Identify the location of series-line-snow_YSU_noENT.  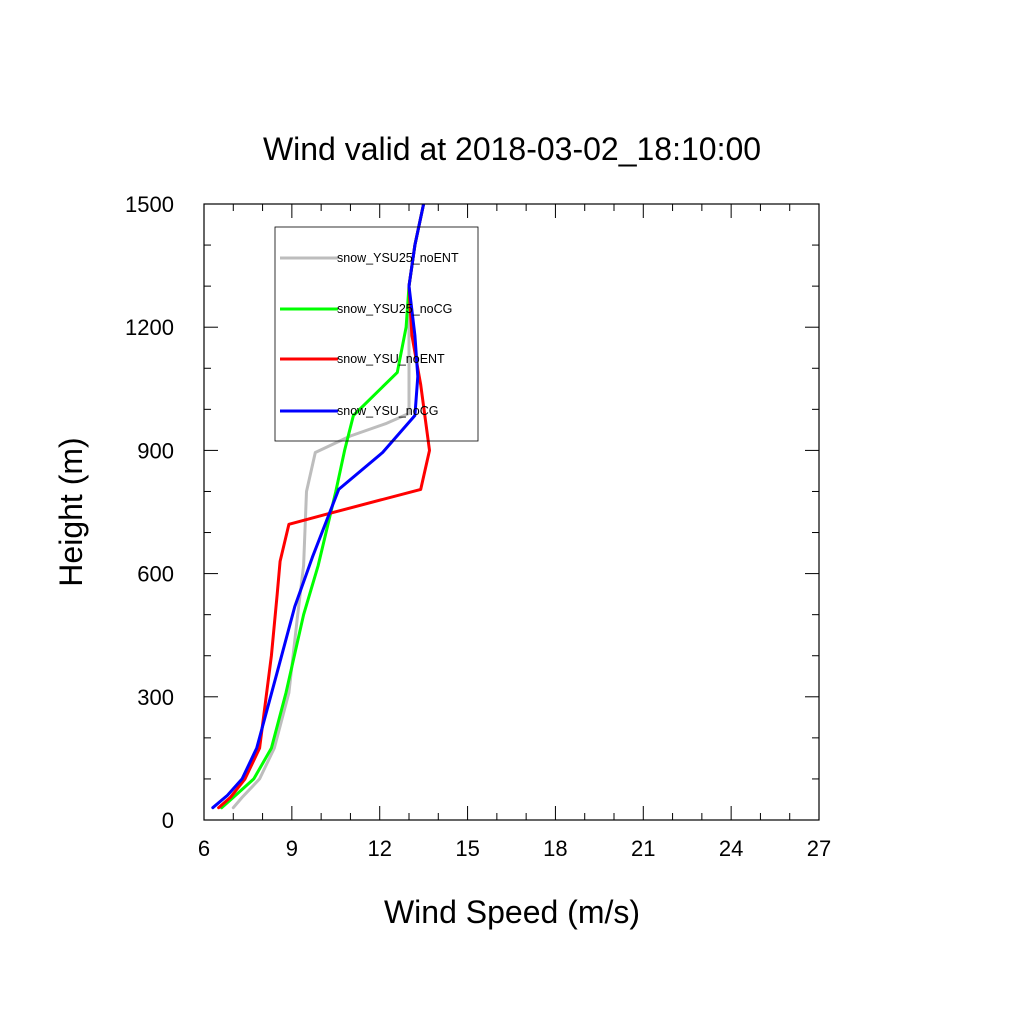
(324, 507).